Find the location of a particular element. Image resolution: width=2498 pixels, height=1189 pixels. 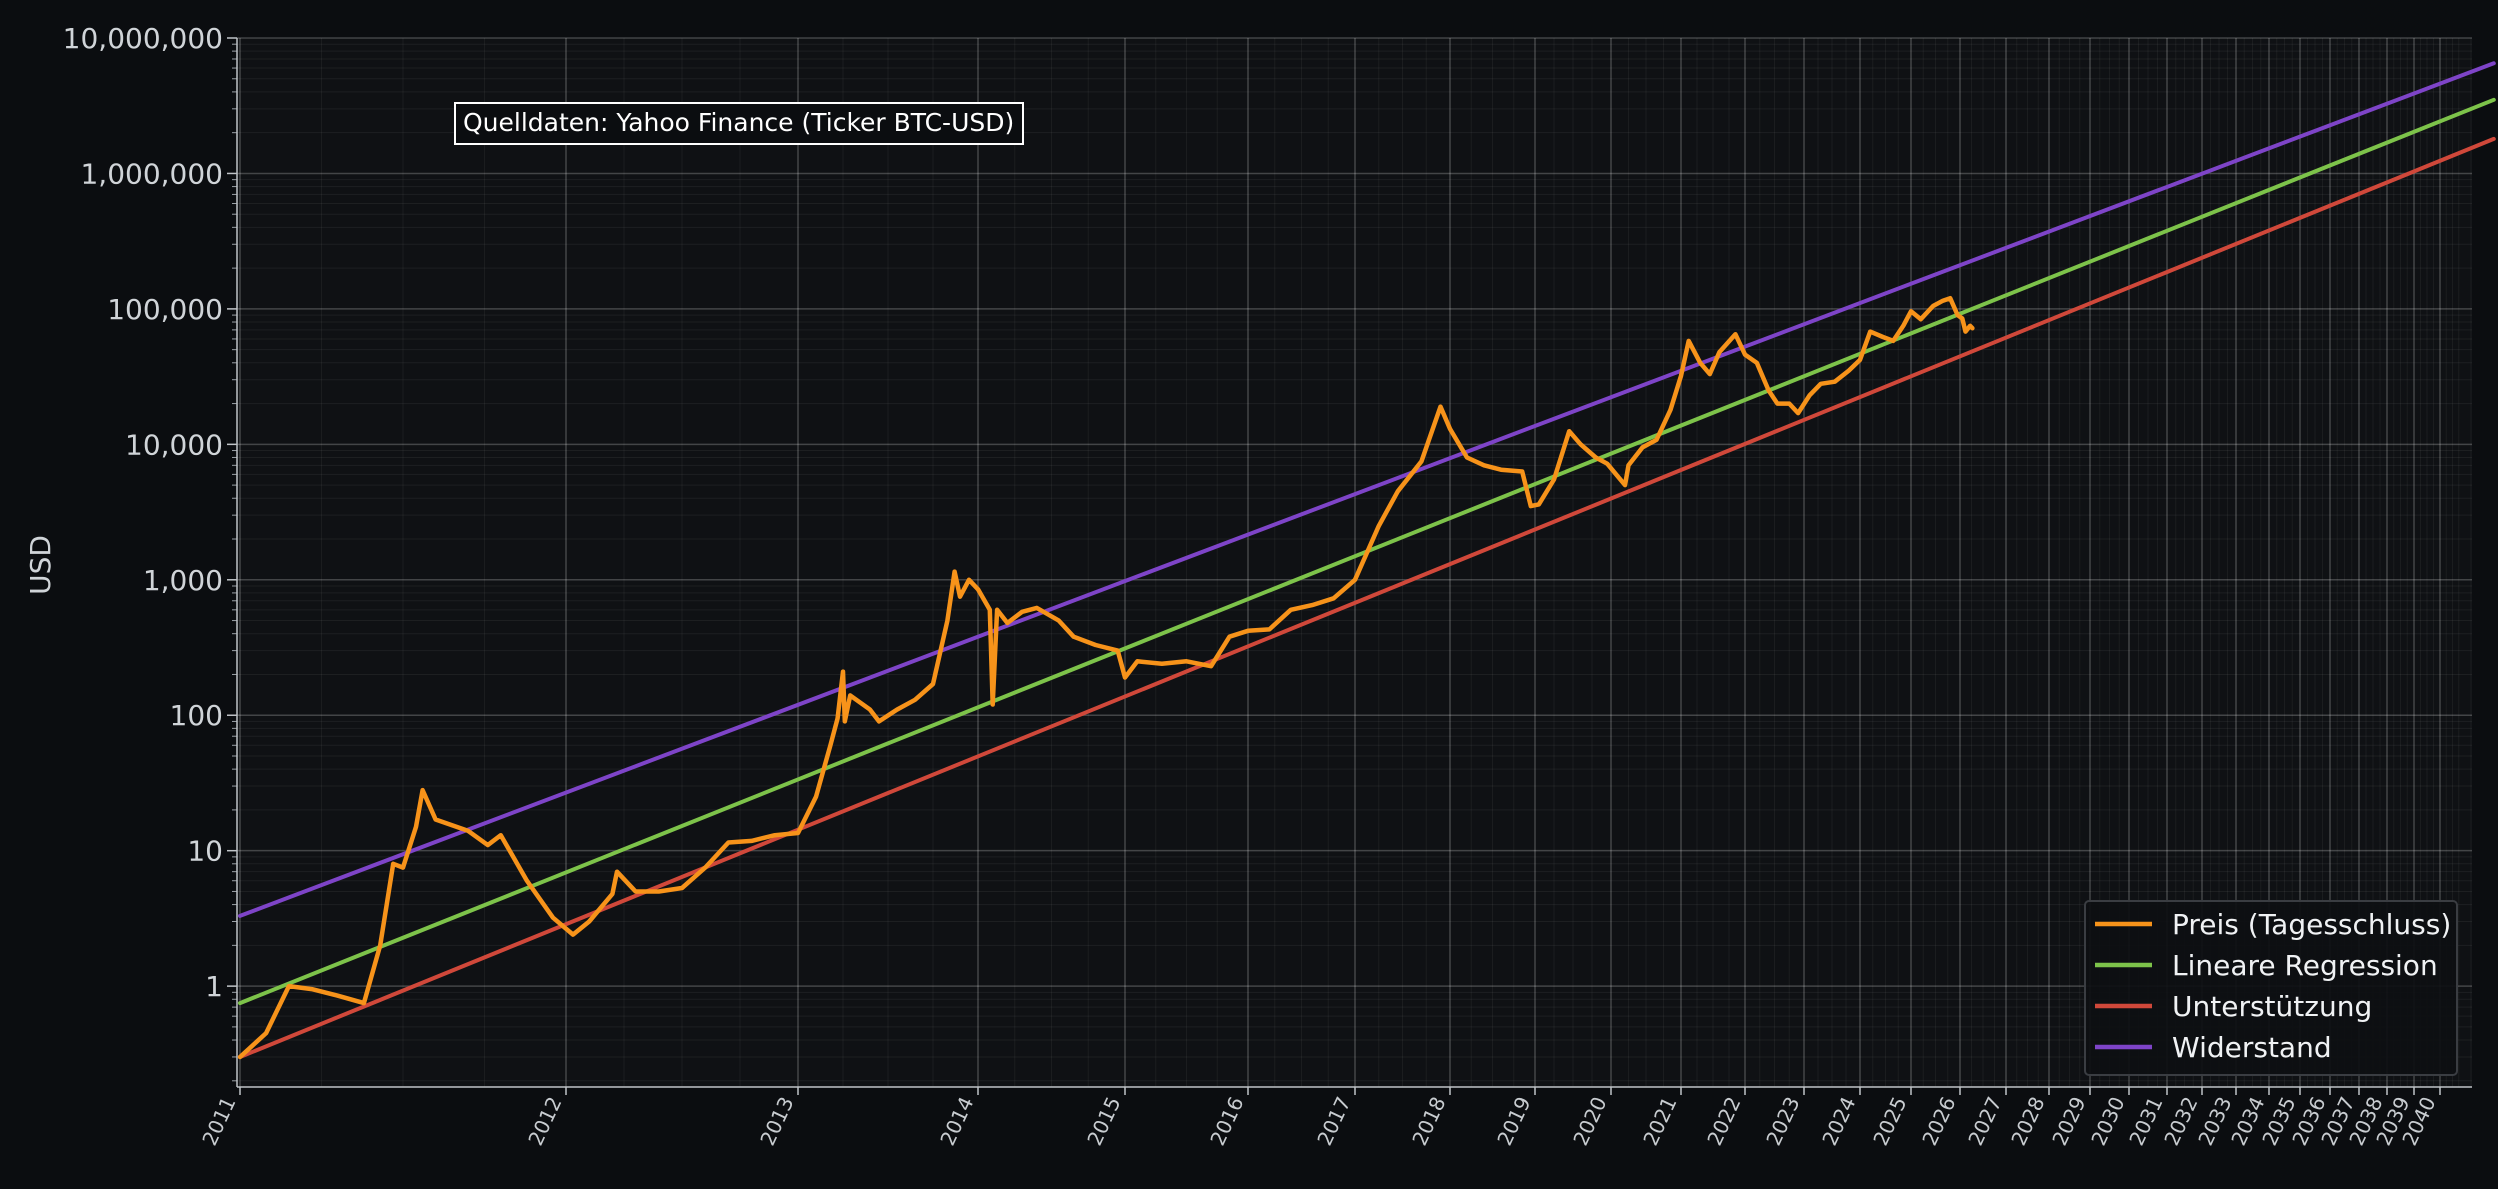

legend-box is located at coordinates (2271, 988).